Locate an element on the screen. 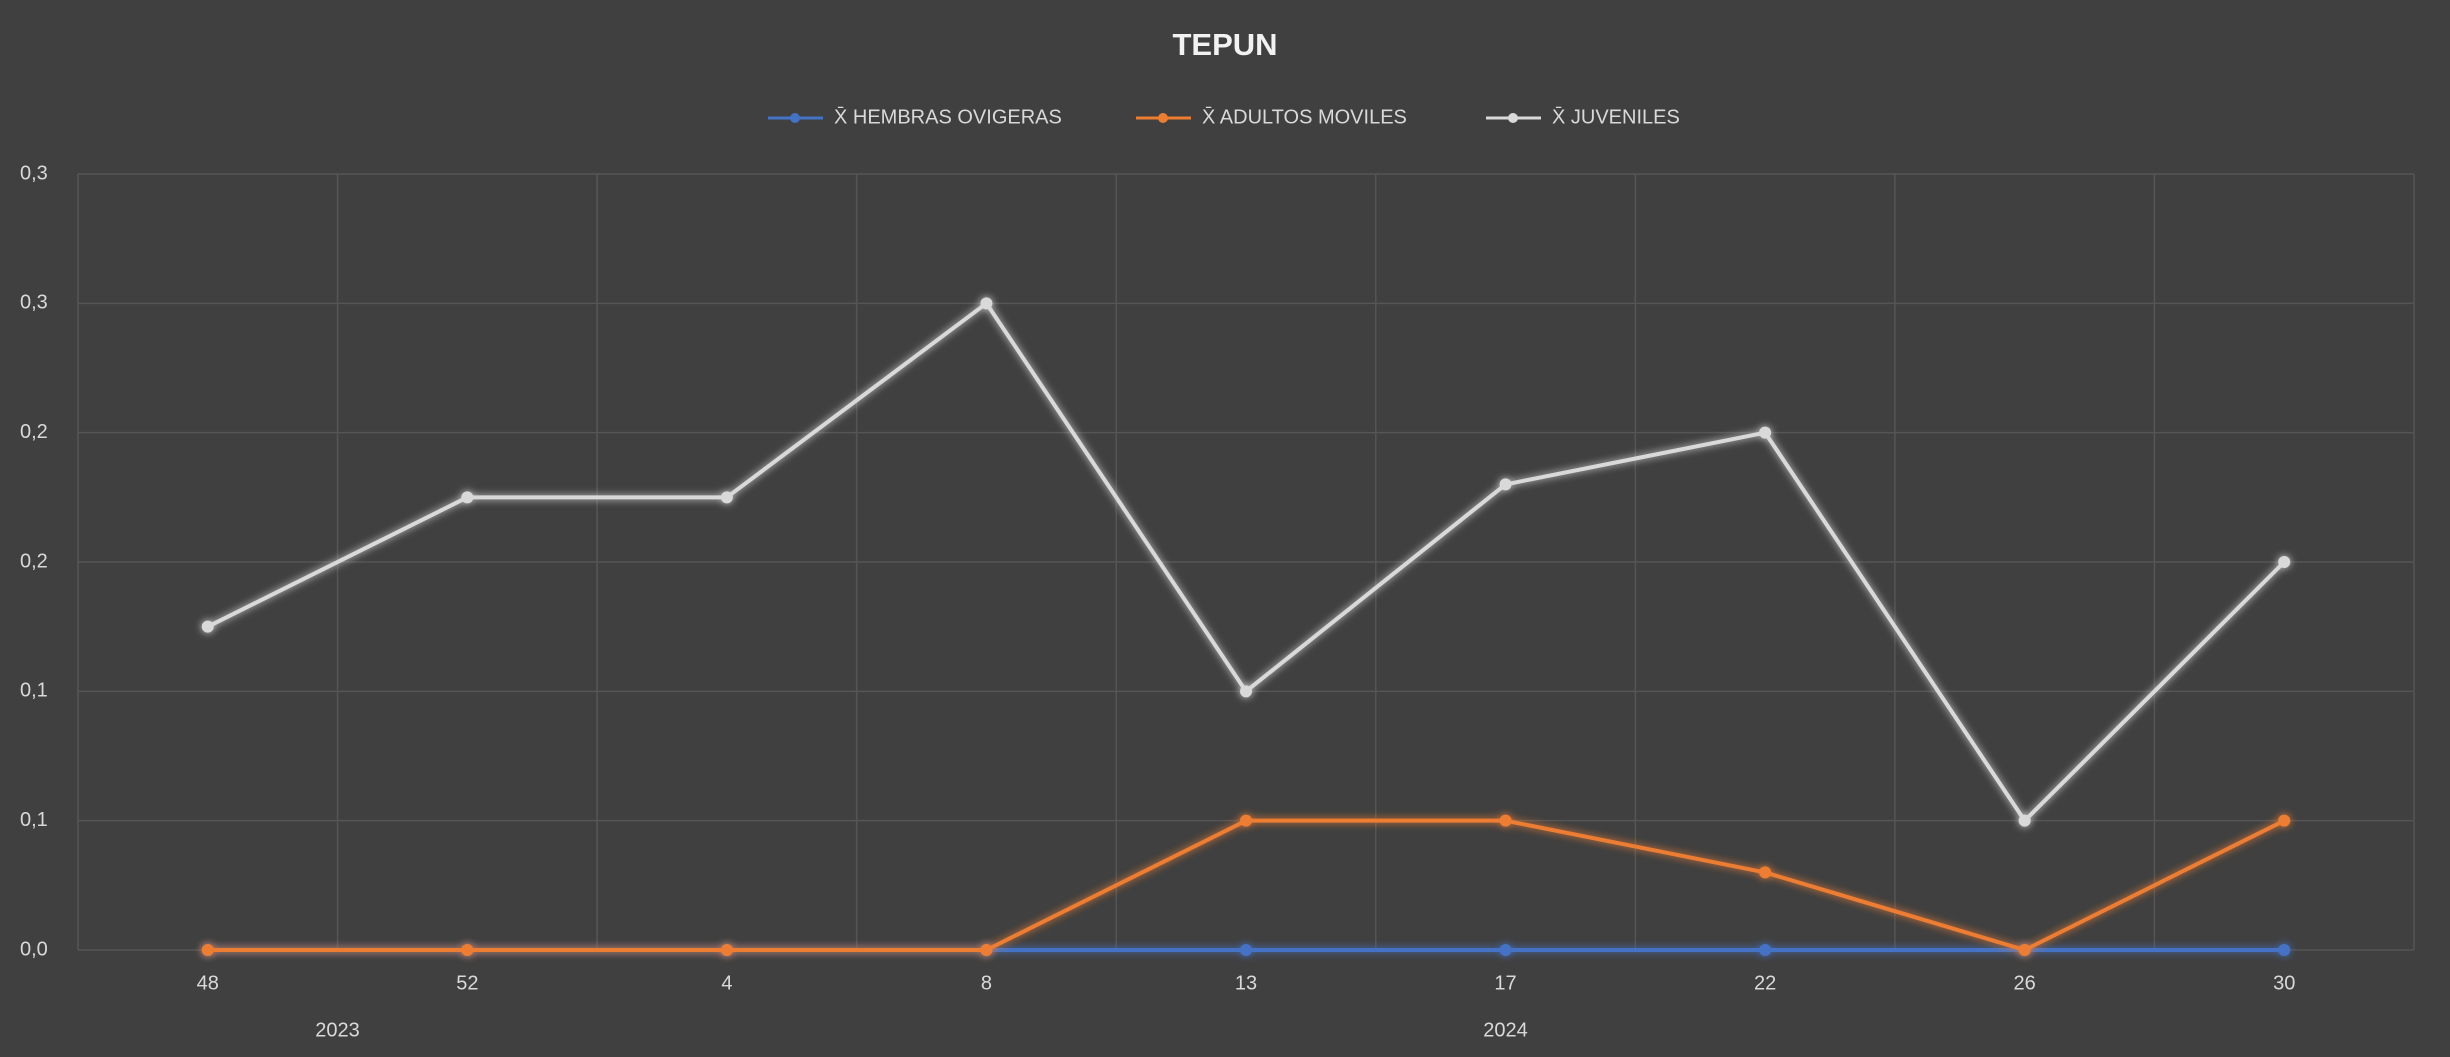 The image size is (2450, 1057). x-tick-label: 52 is located at coordinates (467, 983).